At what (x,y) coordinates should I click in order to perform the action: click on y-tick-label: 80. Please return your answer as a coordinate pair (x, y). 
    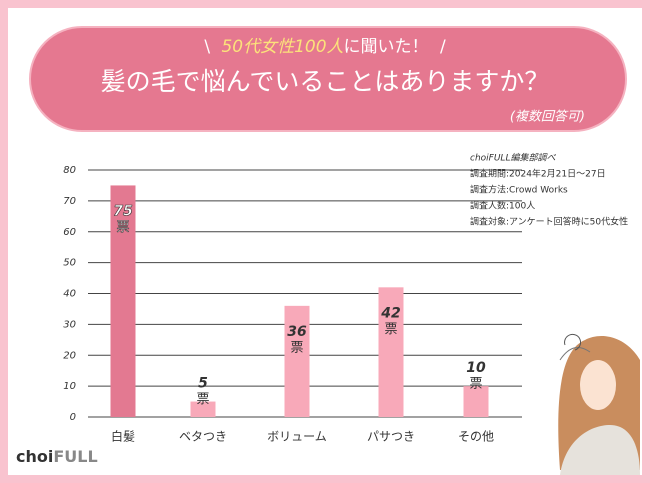
    Looking at the image, I should click on (69, 170).